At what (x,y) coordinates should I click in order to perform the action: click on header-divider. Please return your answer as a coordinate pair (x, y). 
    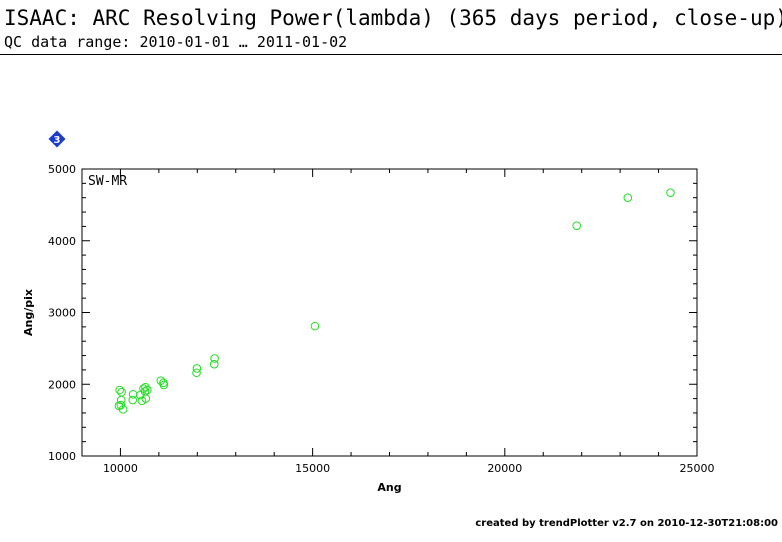
    Looking at the image, I should click on (391, 54).